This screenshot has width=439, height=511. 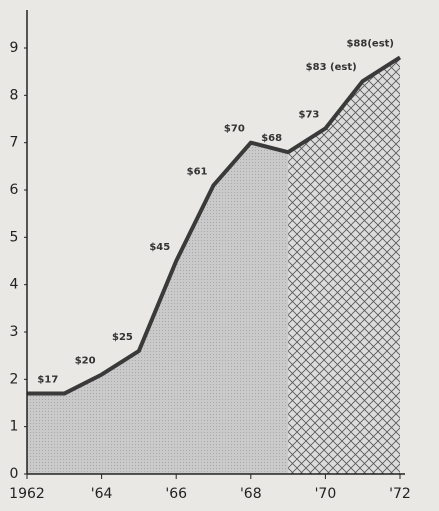 I want to click on y-tick-label: 3, so click(x=14, y=332).